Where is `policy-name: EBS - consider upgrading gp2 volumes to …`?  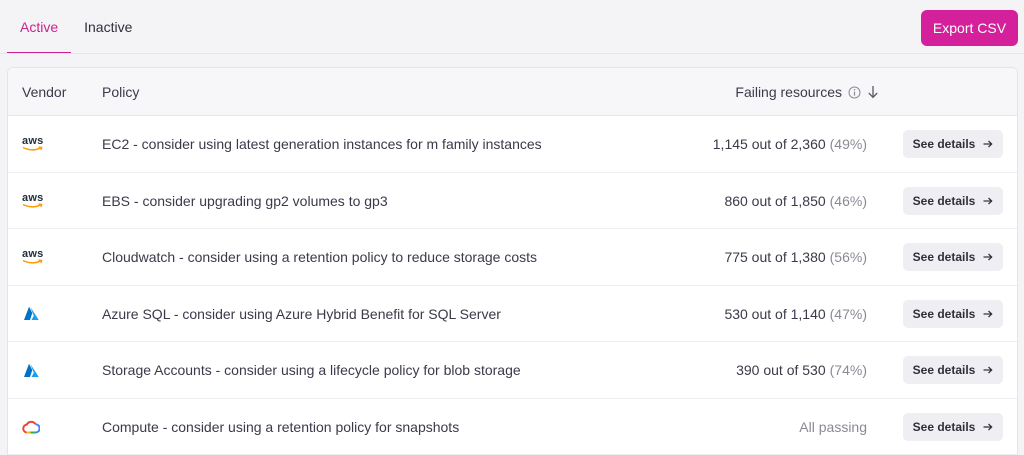
policy-name: EBS - consider upgrading gp2 volumes to … is located at coordinates (245, 200).